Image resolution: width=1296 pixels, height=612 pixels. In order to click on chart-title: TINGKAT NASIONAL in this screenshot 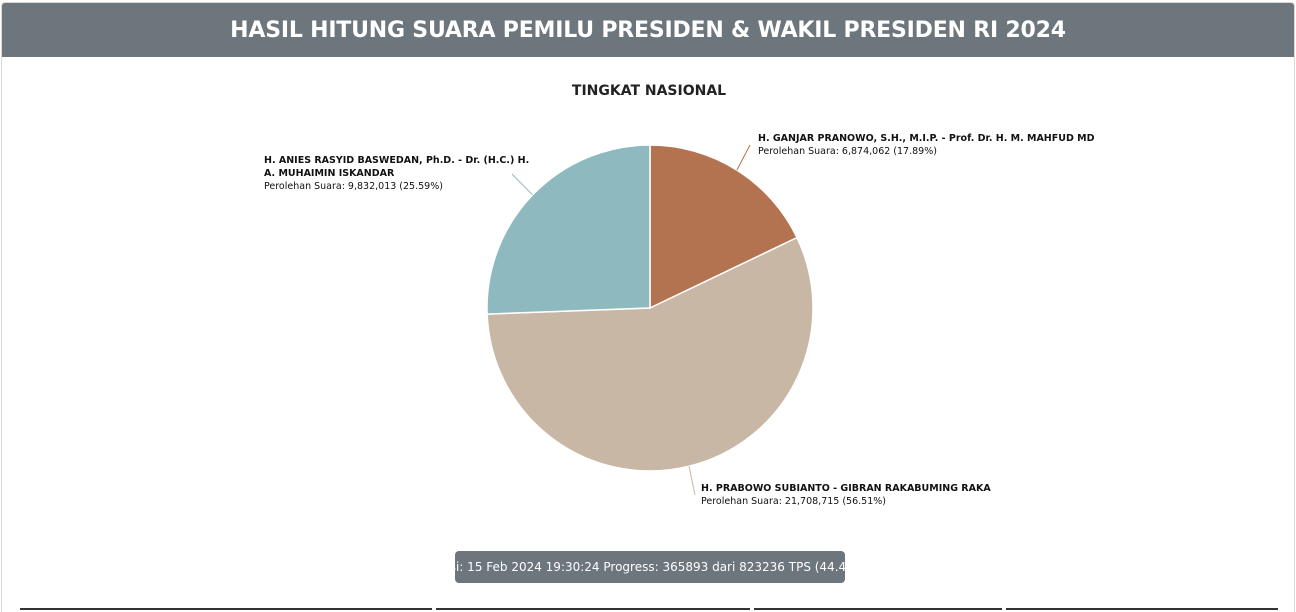, I will do `click(649, 91)`.